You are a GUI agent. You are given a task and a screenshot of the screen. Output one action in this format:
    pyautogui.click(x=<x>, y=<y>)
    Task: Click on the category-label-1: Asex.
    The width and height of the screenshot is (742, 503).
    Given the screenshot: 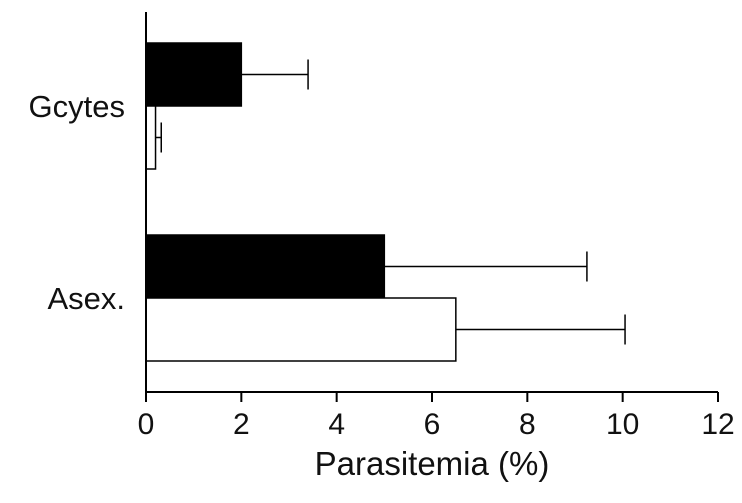 What is the action you would take?
    pyautogui.click(x=86, y=298)
    